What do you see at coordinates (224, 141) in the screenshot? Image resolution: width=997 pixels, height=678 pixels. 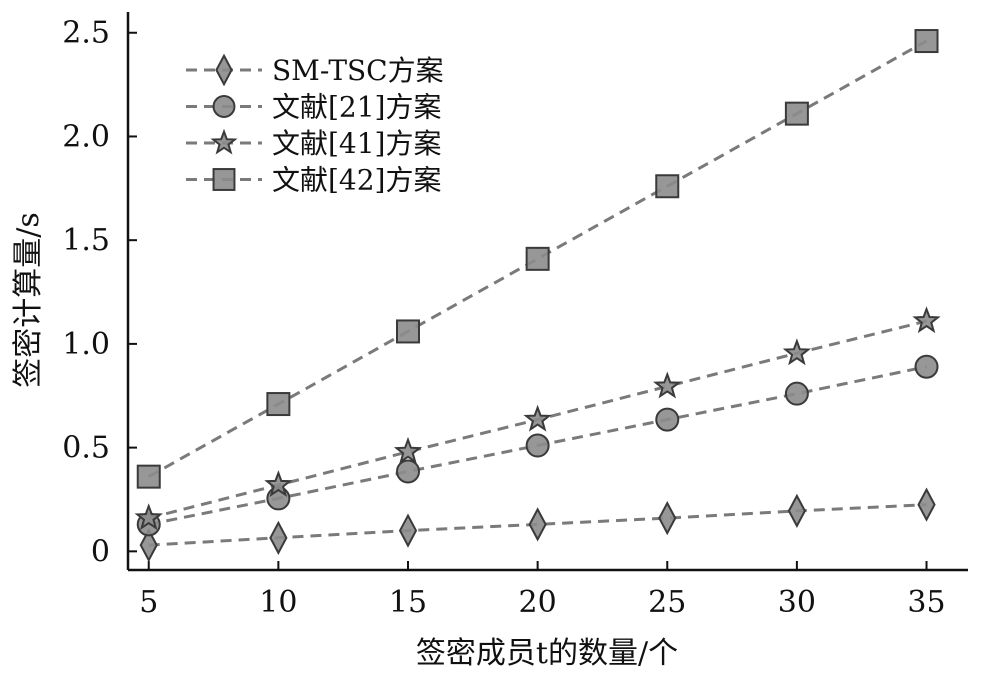 I see `legend-marker-star` at bounding box center [224, 141].